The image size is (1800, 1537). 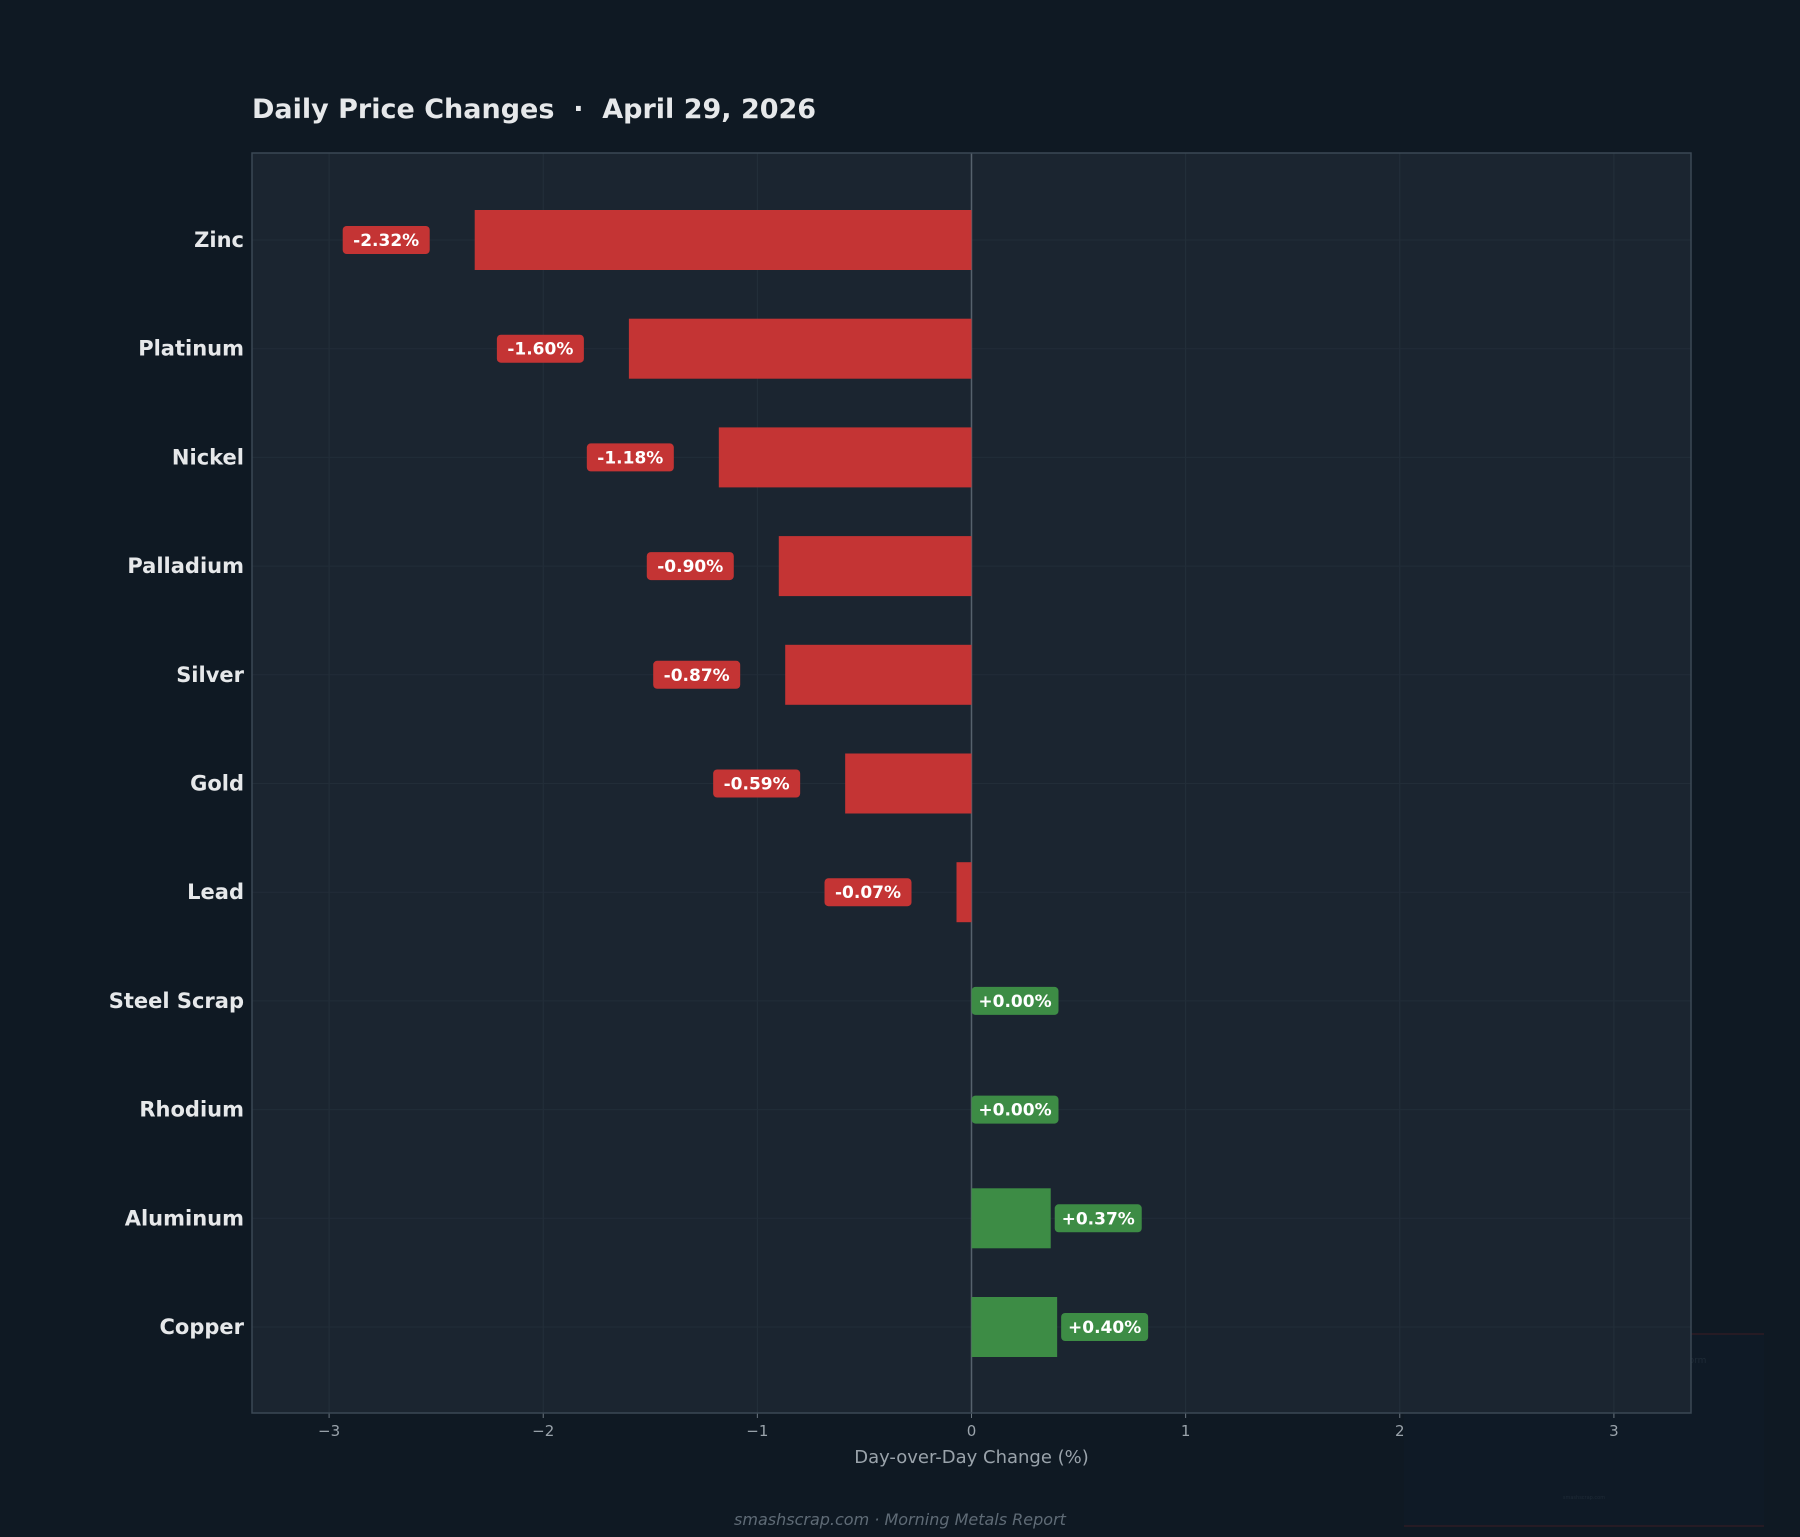 What do you see at coordinates (878, 674) in the screenshot?
I see `bar-silver` at bounding box center [878, 674].